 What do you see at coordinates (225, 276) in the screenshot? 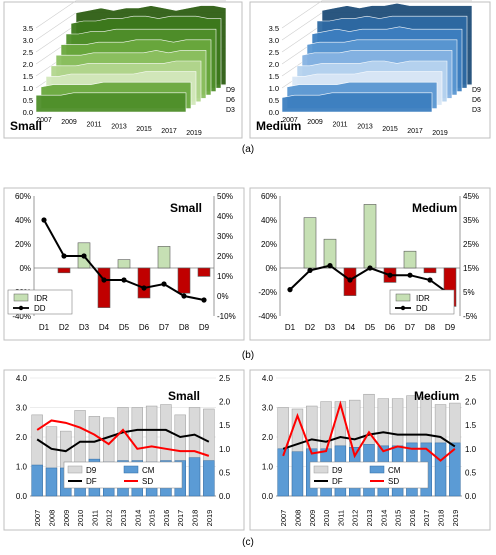
I see `right-tick-label: 10%` at bounding box center [225, 276].